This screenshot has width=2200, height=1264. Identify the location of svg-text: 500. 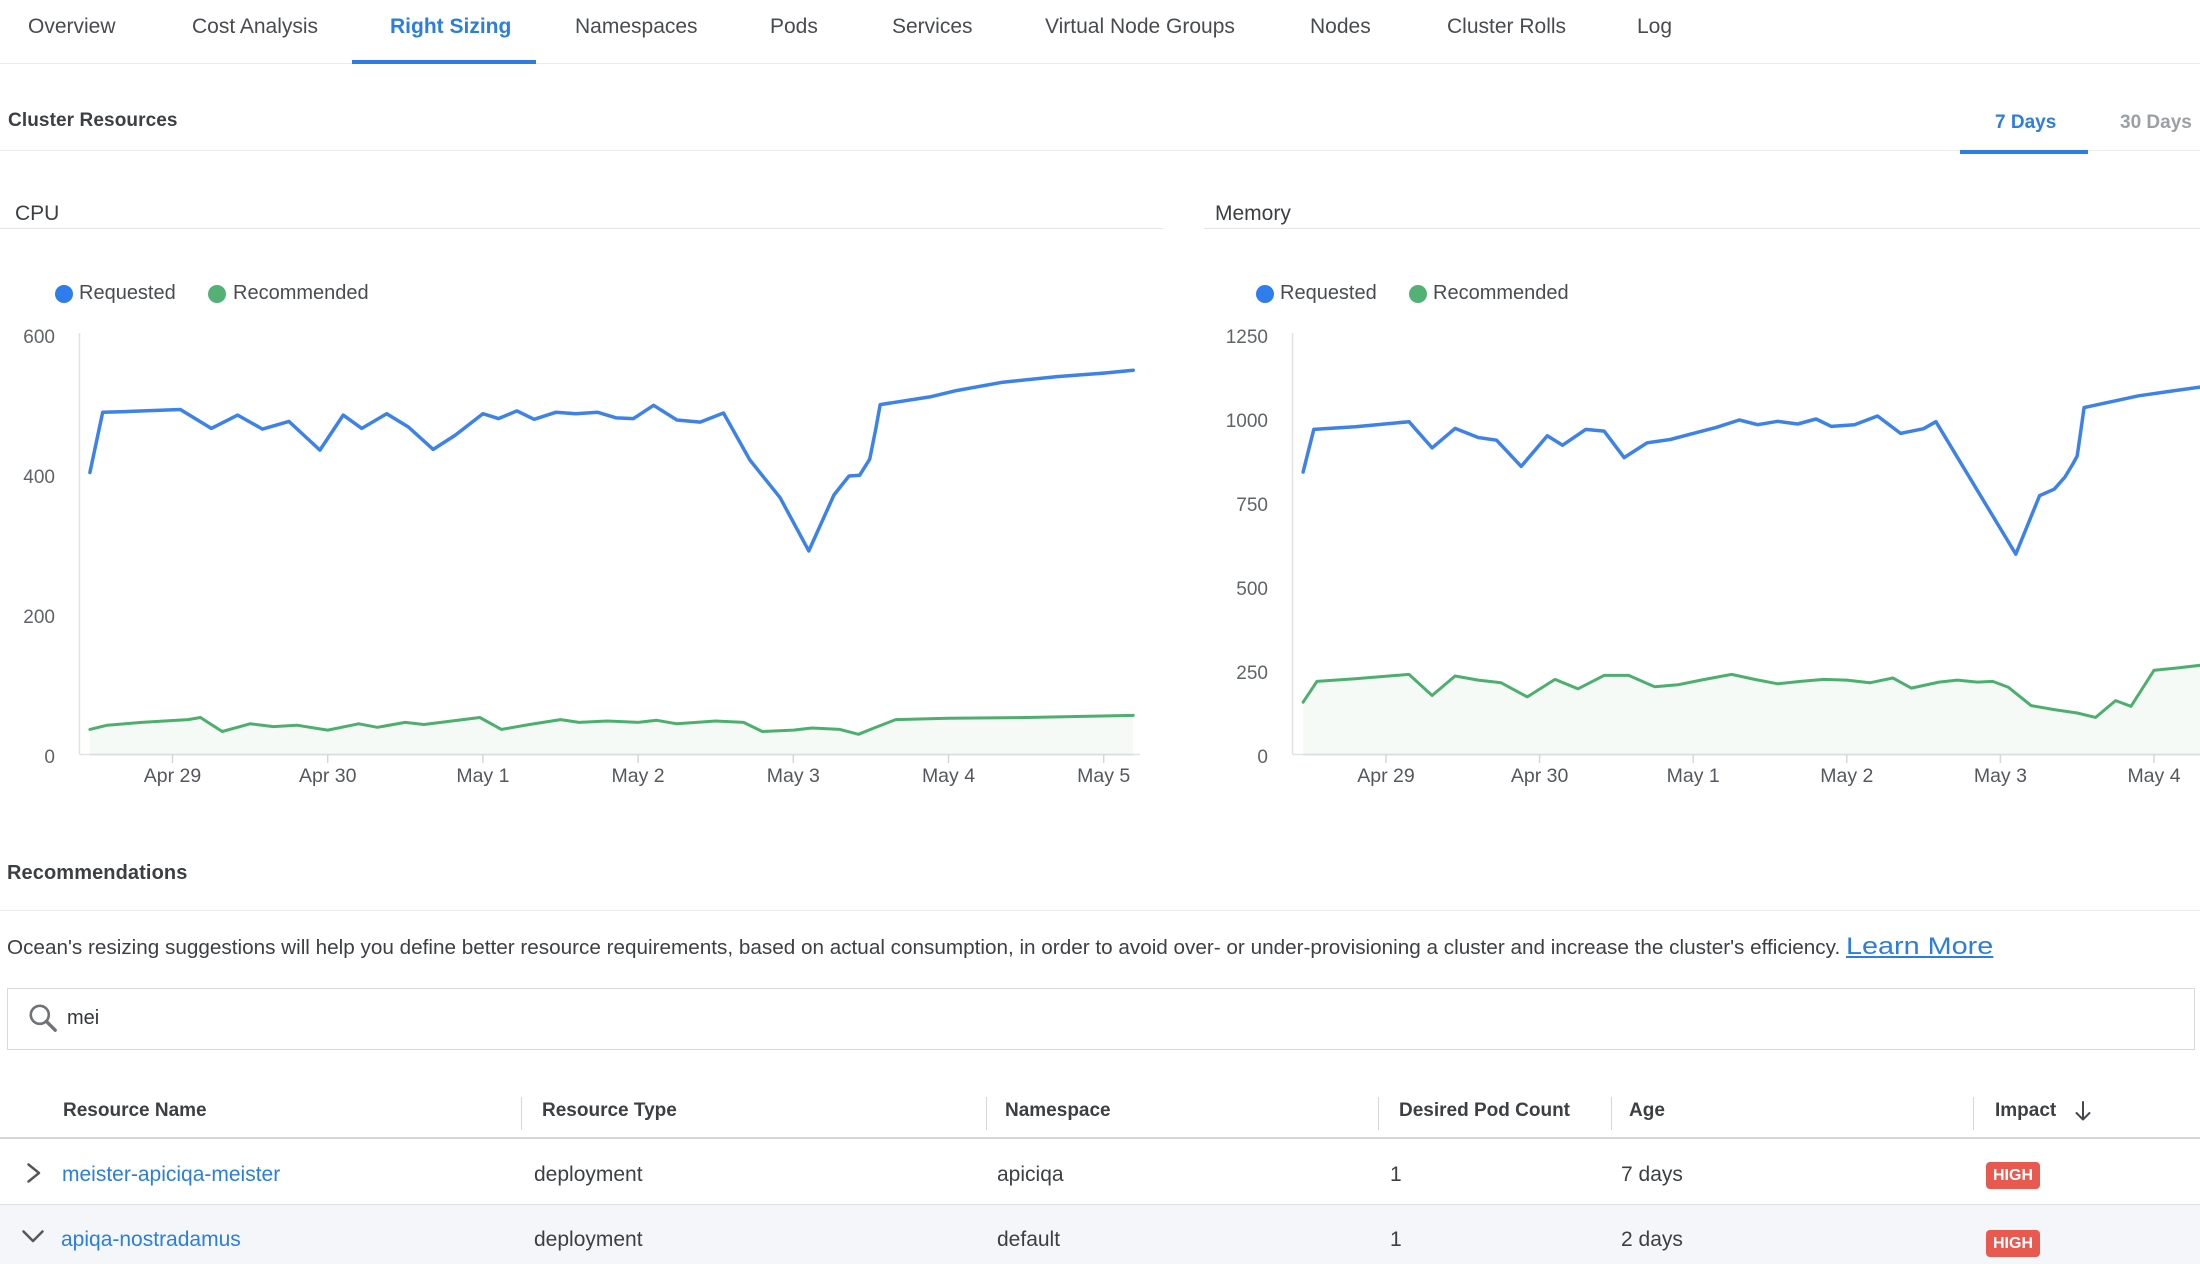
(1252, 589).